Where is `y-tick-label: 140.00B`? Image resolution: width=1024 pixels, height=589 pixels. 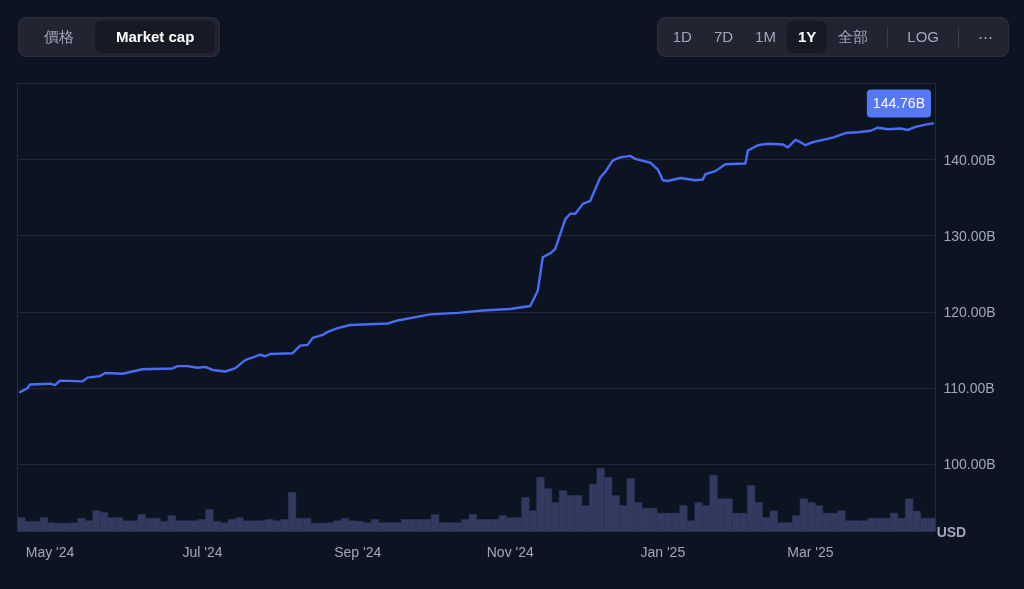
y-tick-label: 140.00B is located at coordinates (969, 159).